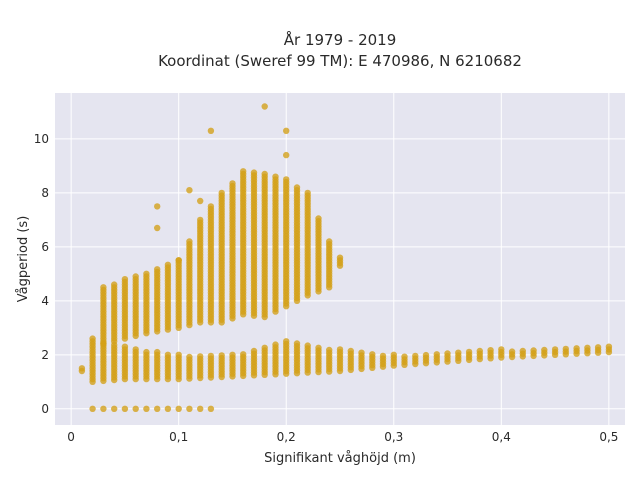  Describe the element at coordinates (45, 247) in the screenshot. I see `y-tick-label: 6` at that location.